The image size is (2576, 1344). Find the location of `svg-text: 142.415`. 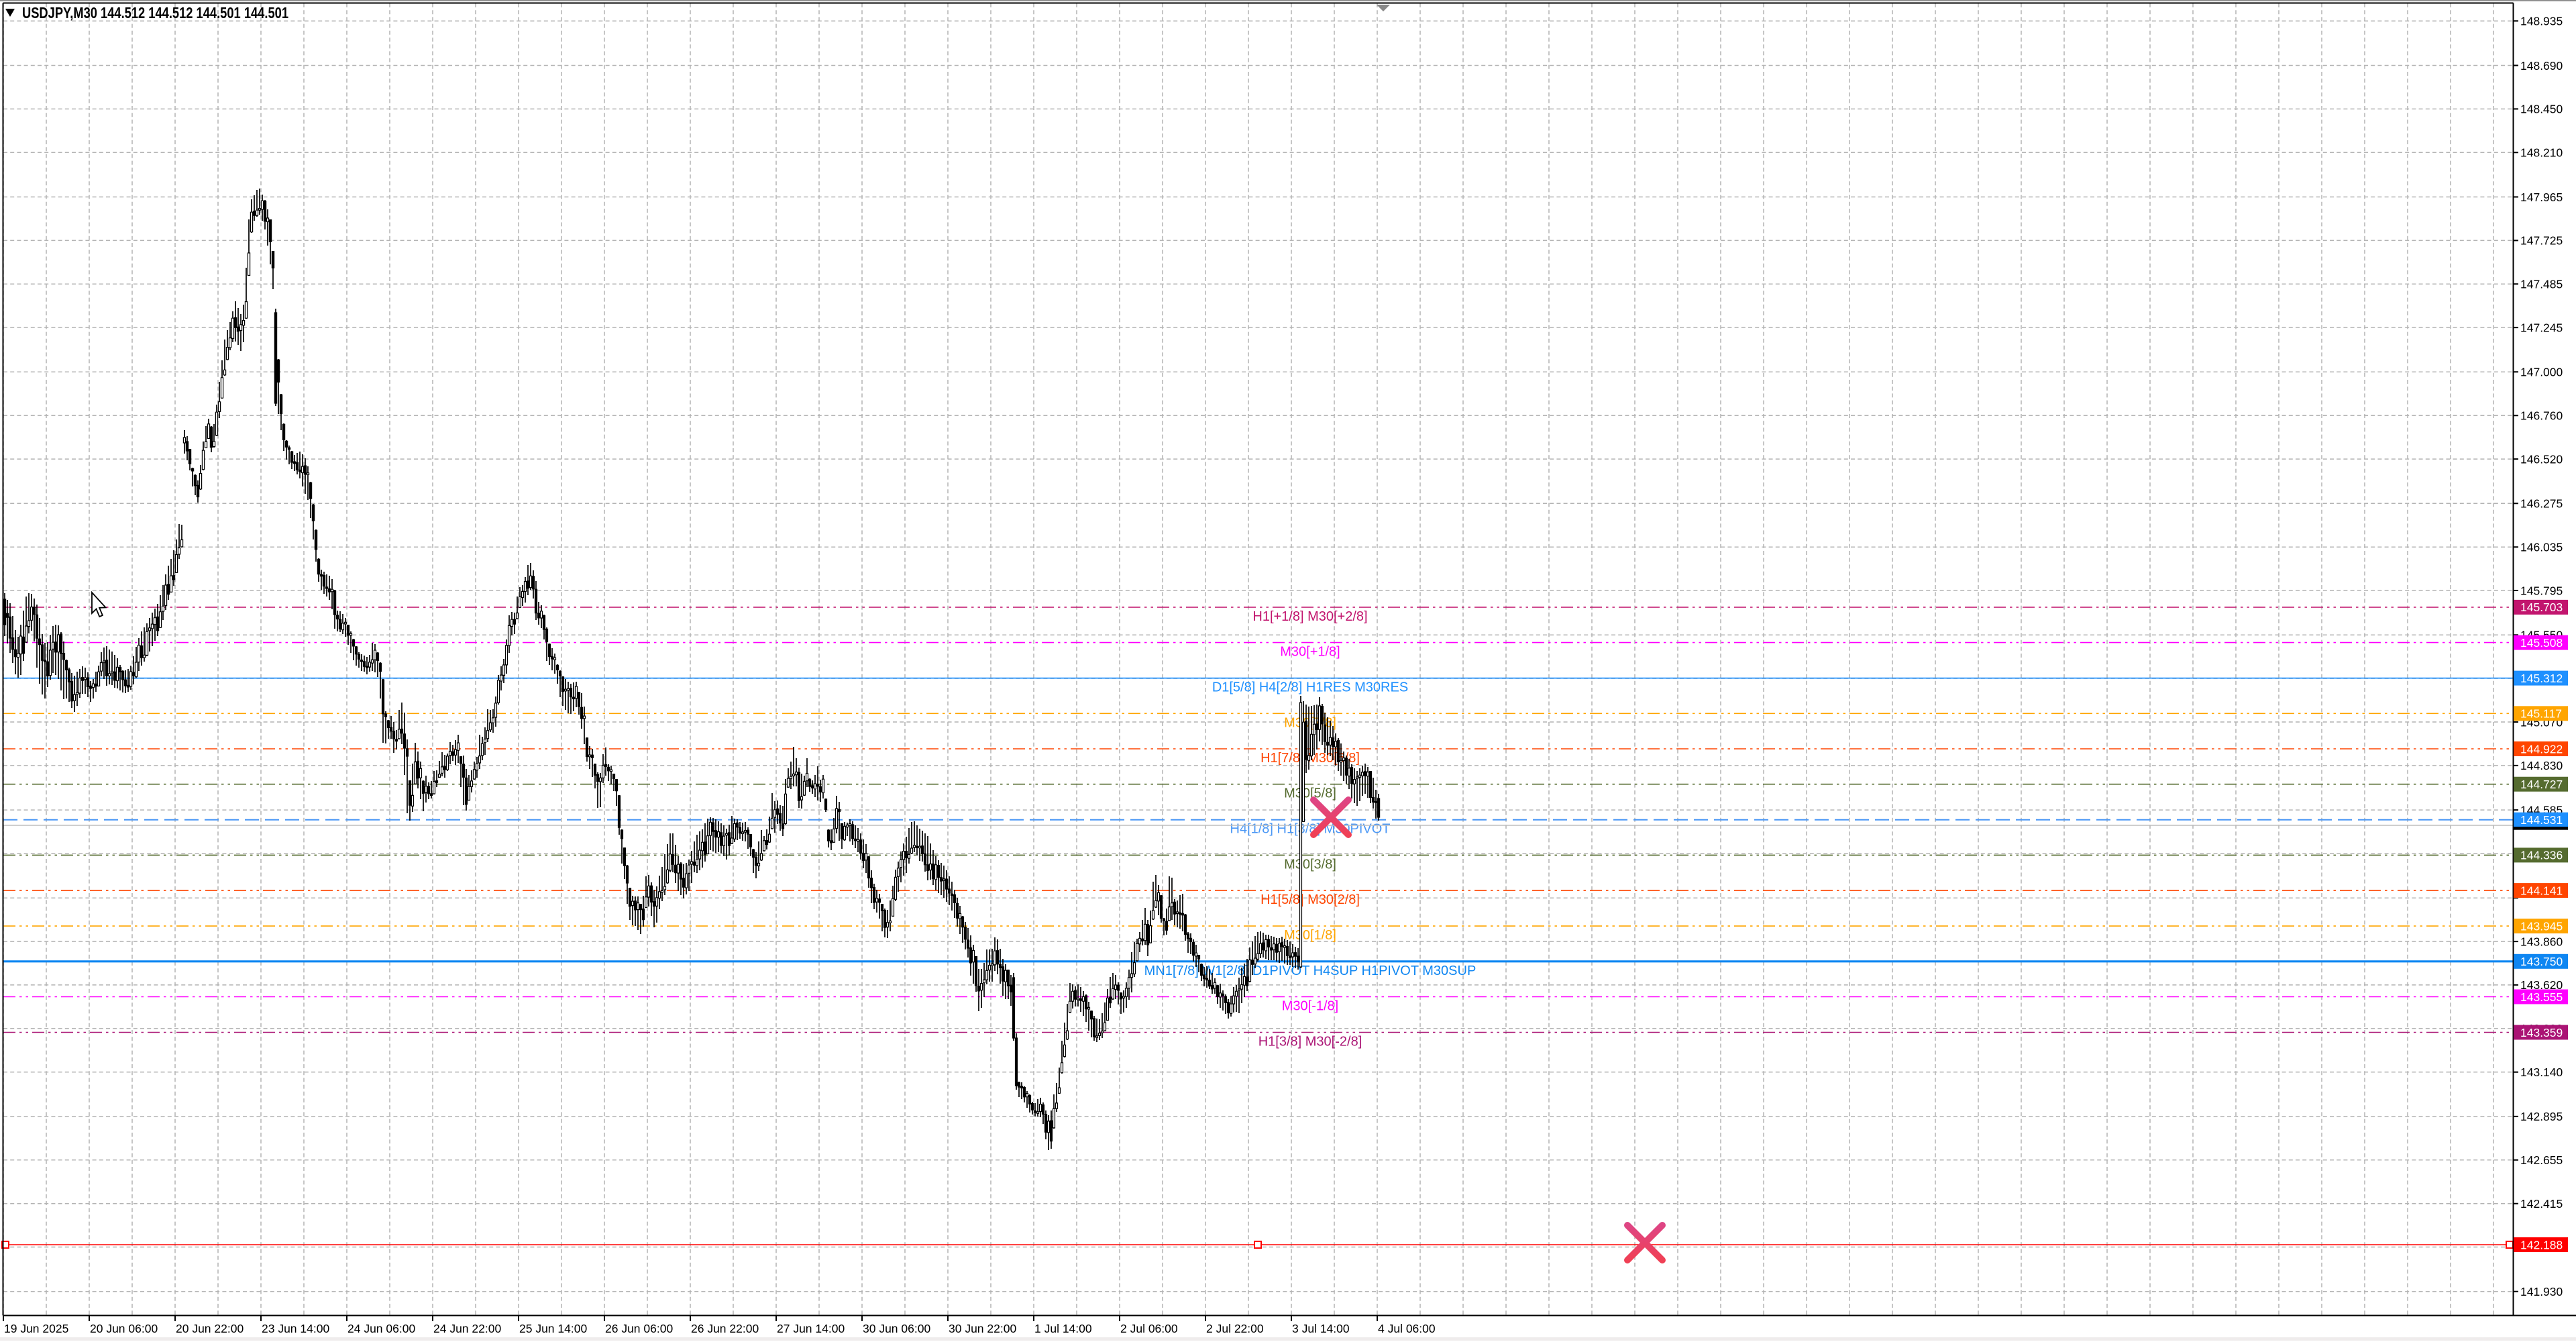

svg-text: 142.415 is located at coordinates (2541, 1203).